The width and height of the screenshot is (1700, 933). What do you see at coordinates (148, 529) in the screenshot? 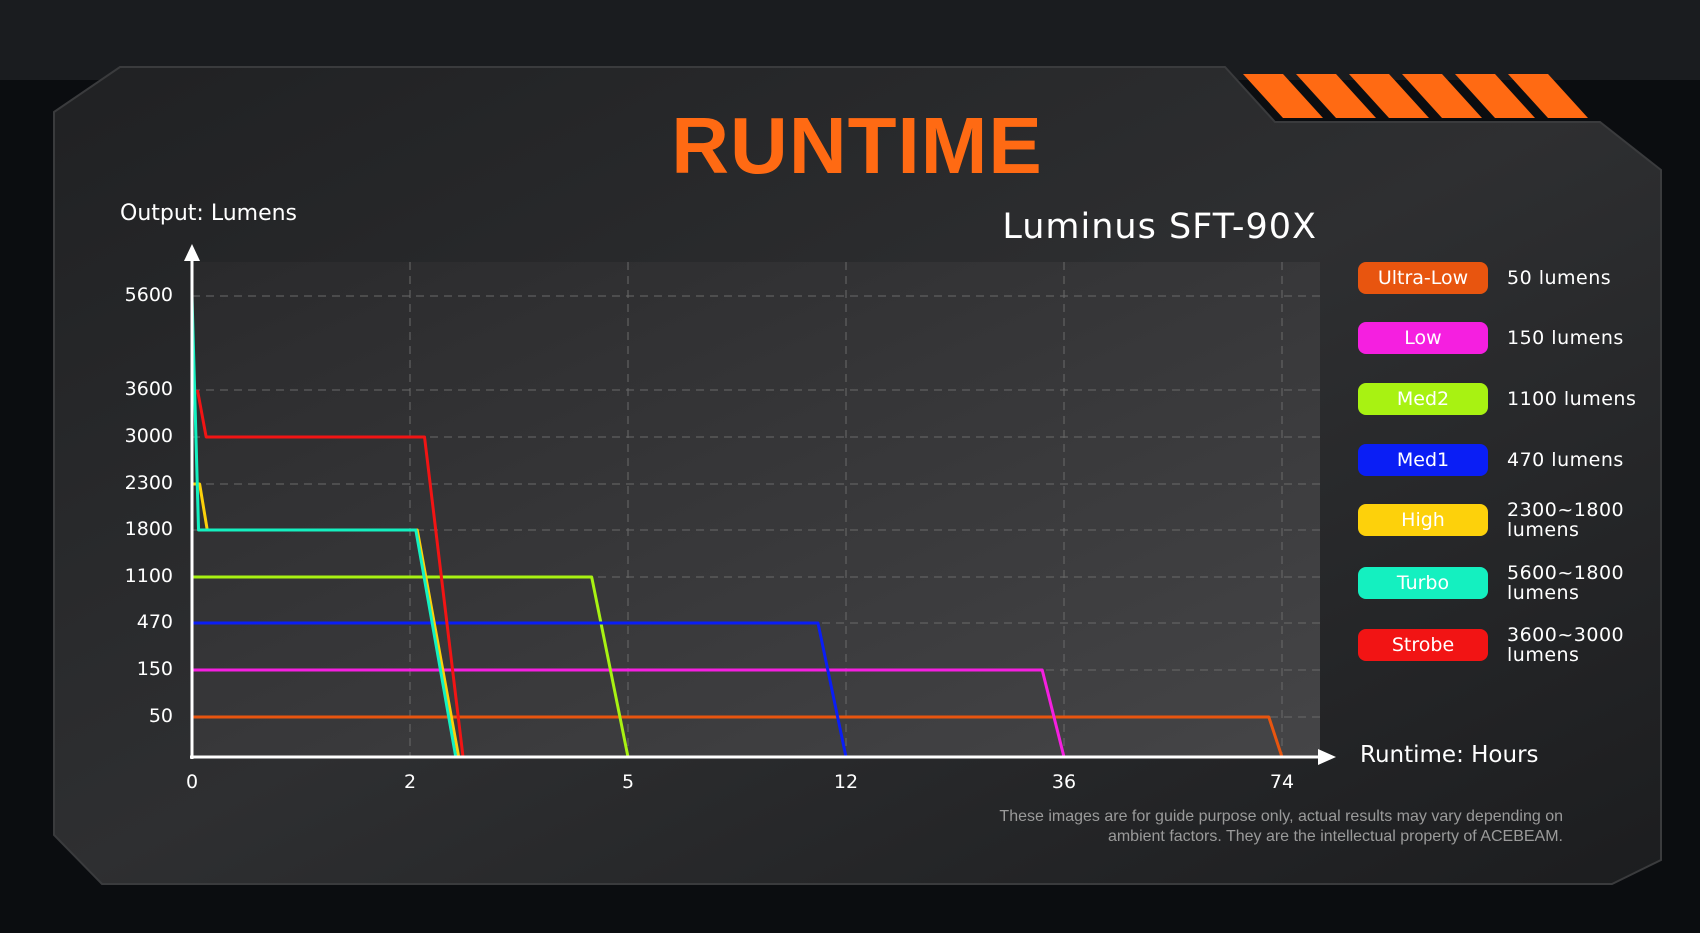
I see `y-tick-label: 1800` at bounding box center [148, 529].